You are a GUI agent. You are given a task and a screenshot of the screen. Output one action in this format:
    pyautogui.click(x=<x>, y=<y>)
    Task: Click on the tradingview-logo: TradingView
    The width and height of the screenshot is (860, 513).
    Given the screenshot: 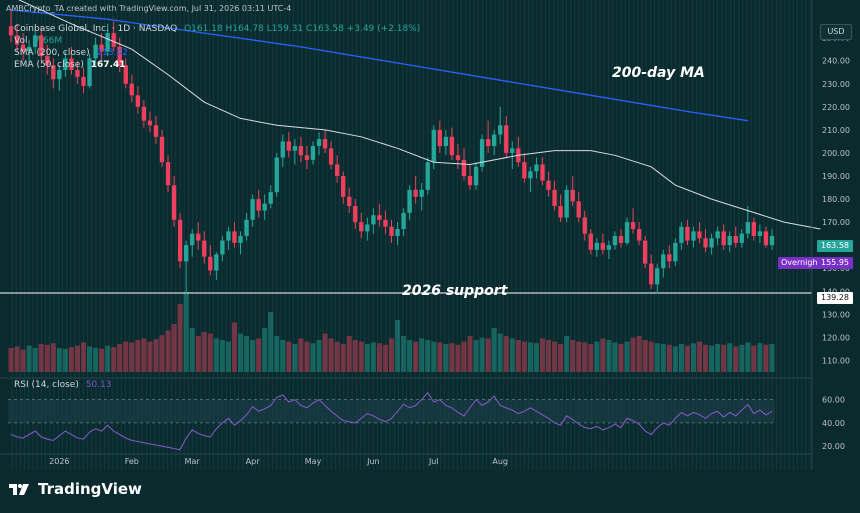 What is the action you would take?
    pyautogui.click(x=75, y=489)
    